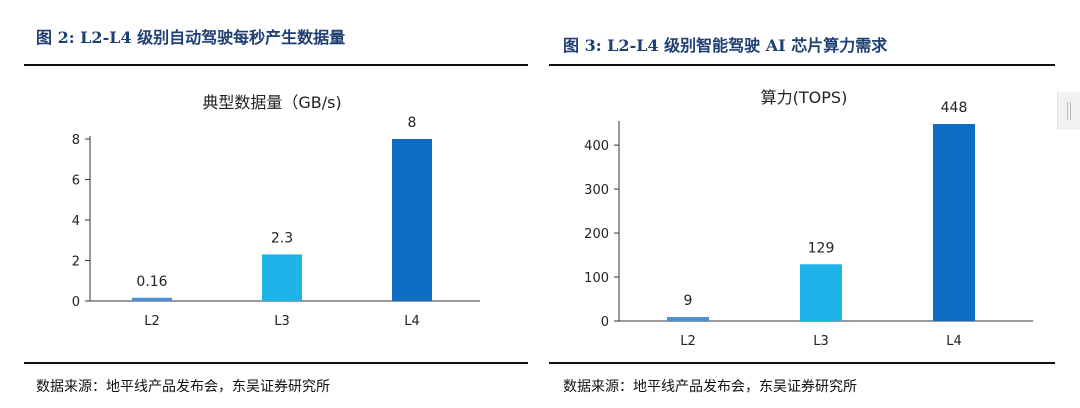 The height and width of the screenshot is (408, 1080). What do you see at coordinates (191, 37) in the screenshot?
I see `figure-2-title: 图 2: L2-L4 级别自动驾驶每秒产生数据量` at bounding box center [191, 37].